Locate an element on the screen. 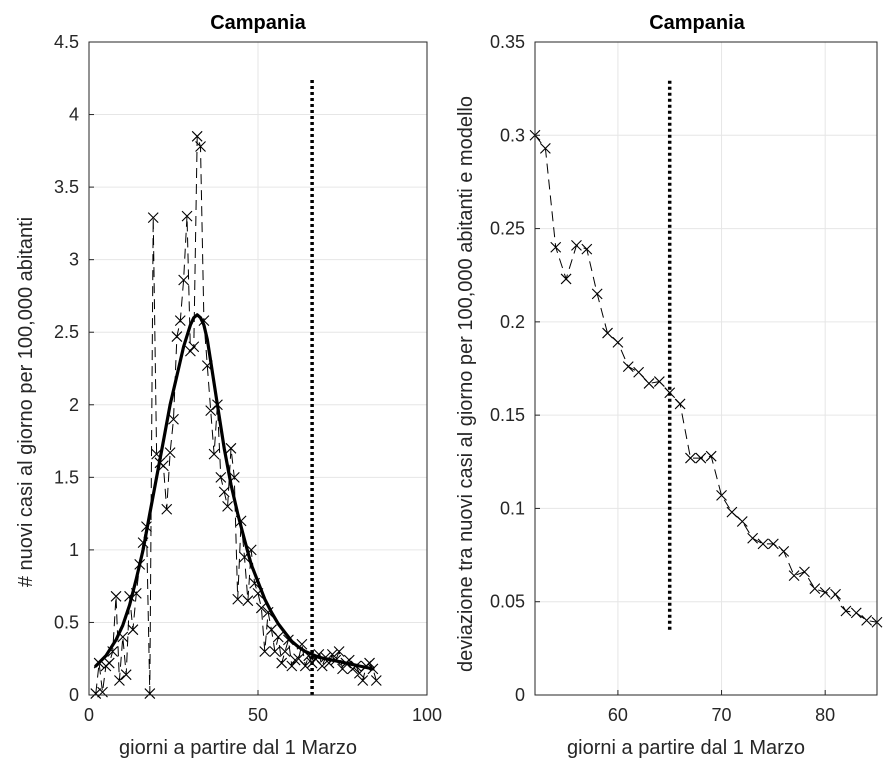 The height and width of the screenshot is (770, 894). left-chart-title: Campania is located at coordinates (258, 23).